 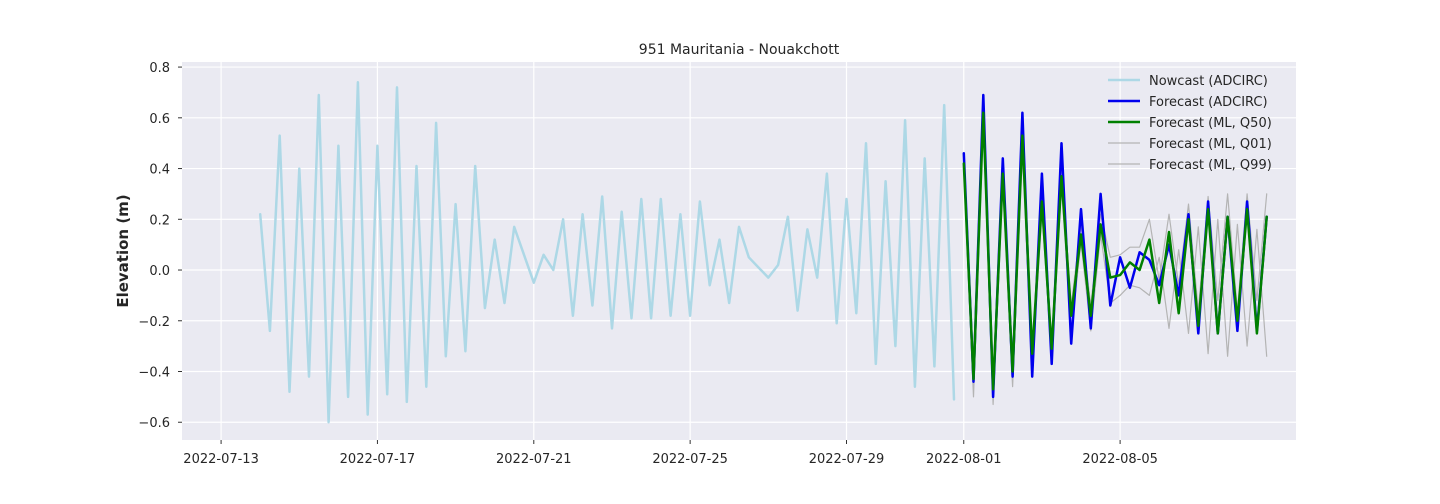 I want to click on y-tick-label: −0.4, so click(x=154, y=373).